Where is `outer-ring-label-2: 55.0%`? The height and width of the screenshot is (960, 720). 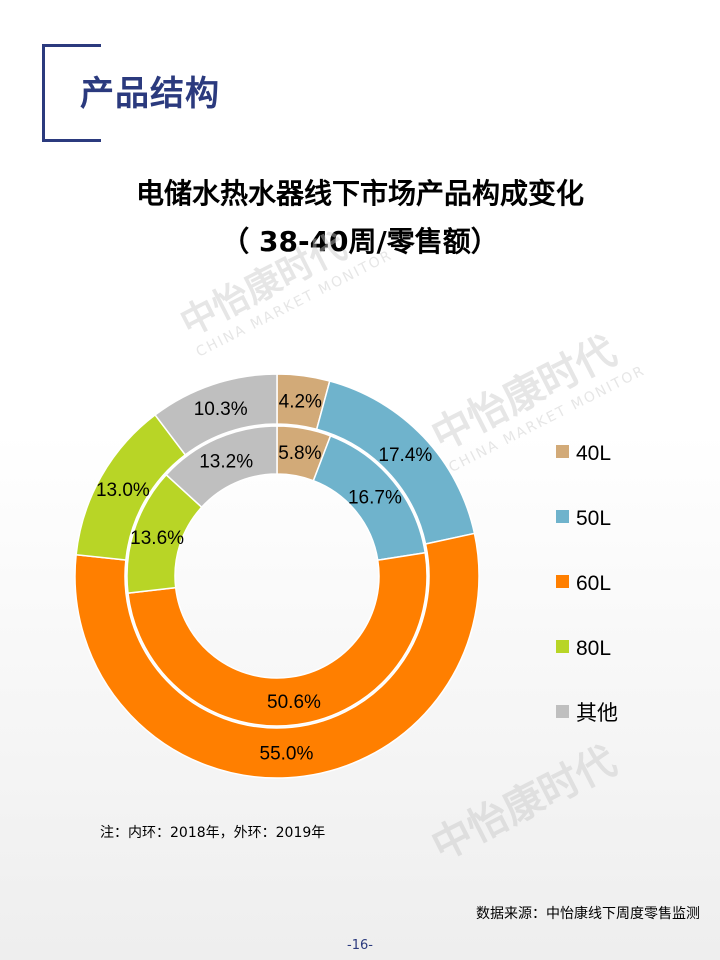 outer-ring-label-2: 55.0% is located at coordinates (287, 754).